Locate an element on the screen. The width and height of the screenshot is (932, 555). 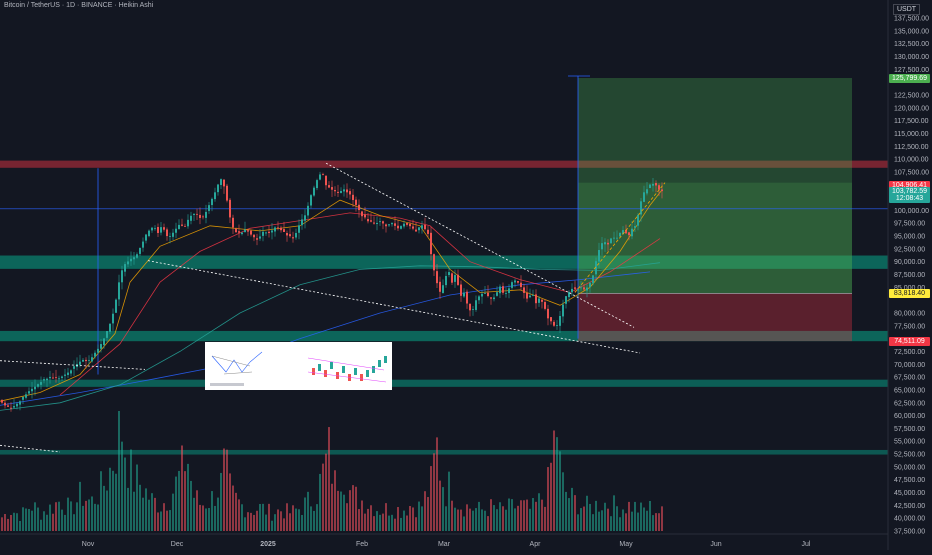
currency-selector: USDT is located at coordinates (907, 9).